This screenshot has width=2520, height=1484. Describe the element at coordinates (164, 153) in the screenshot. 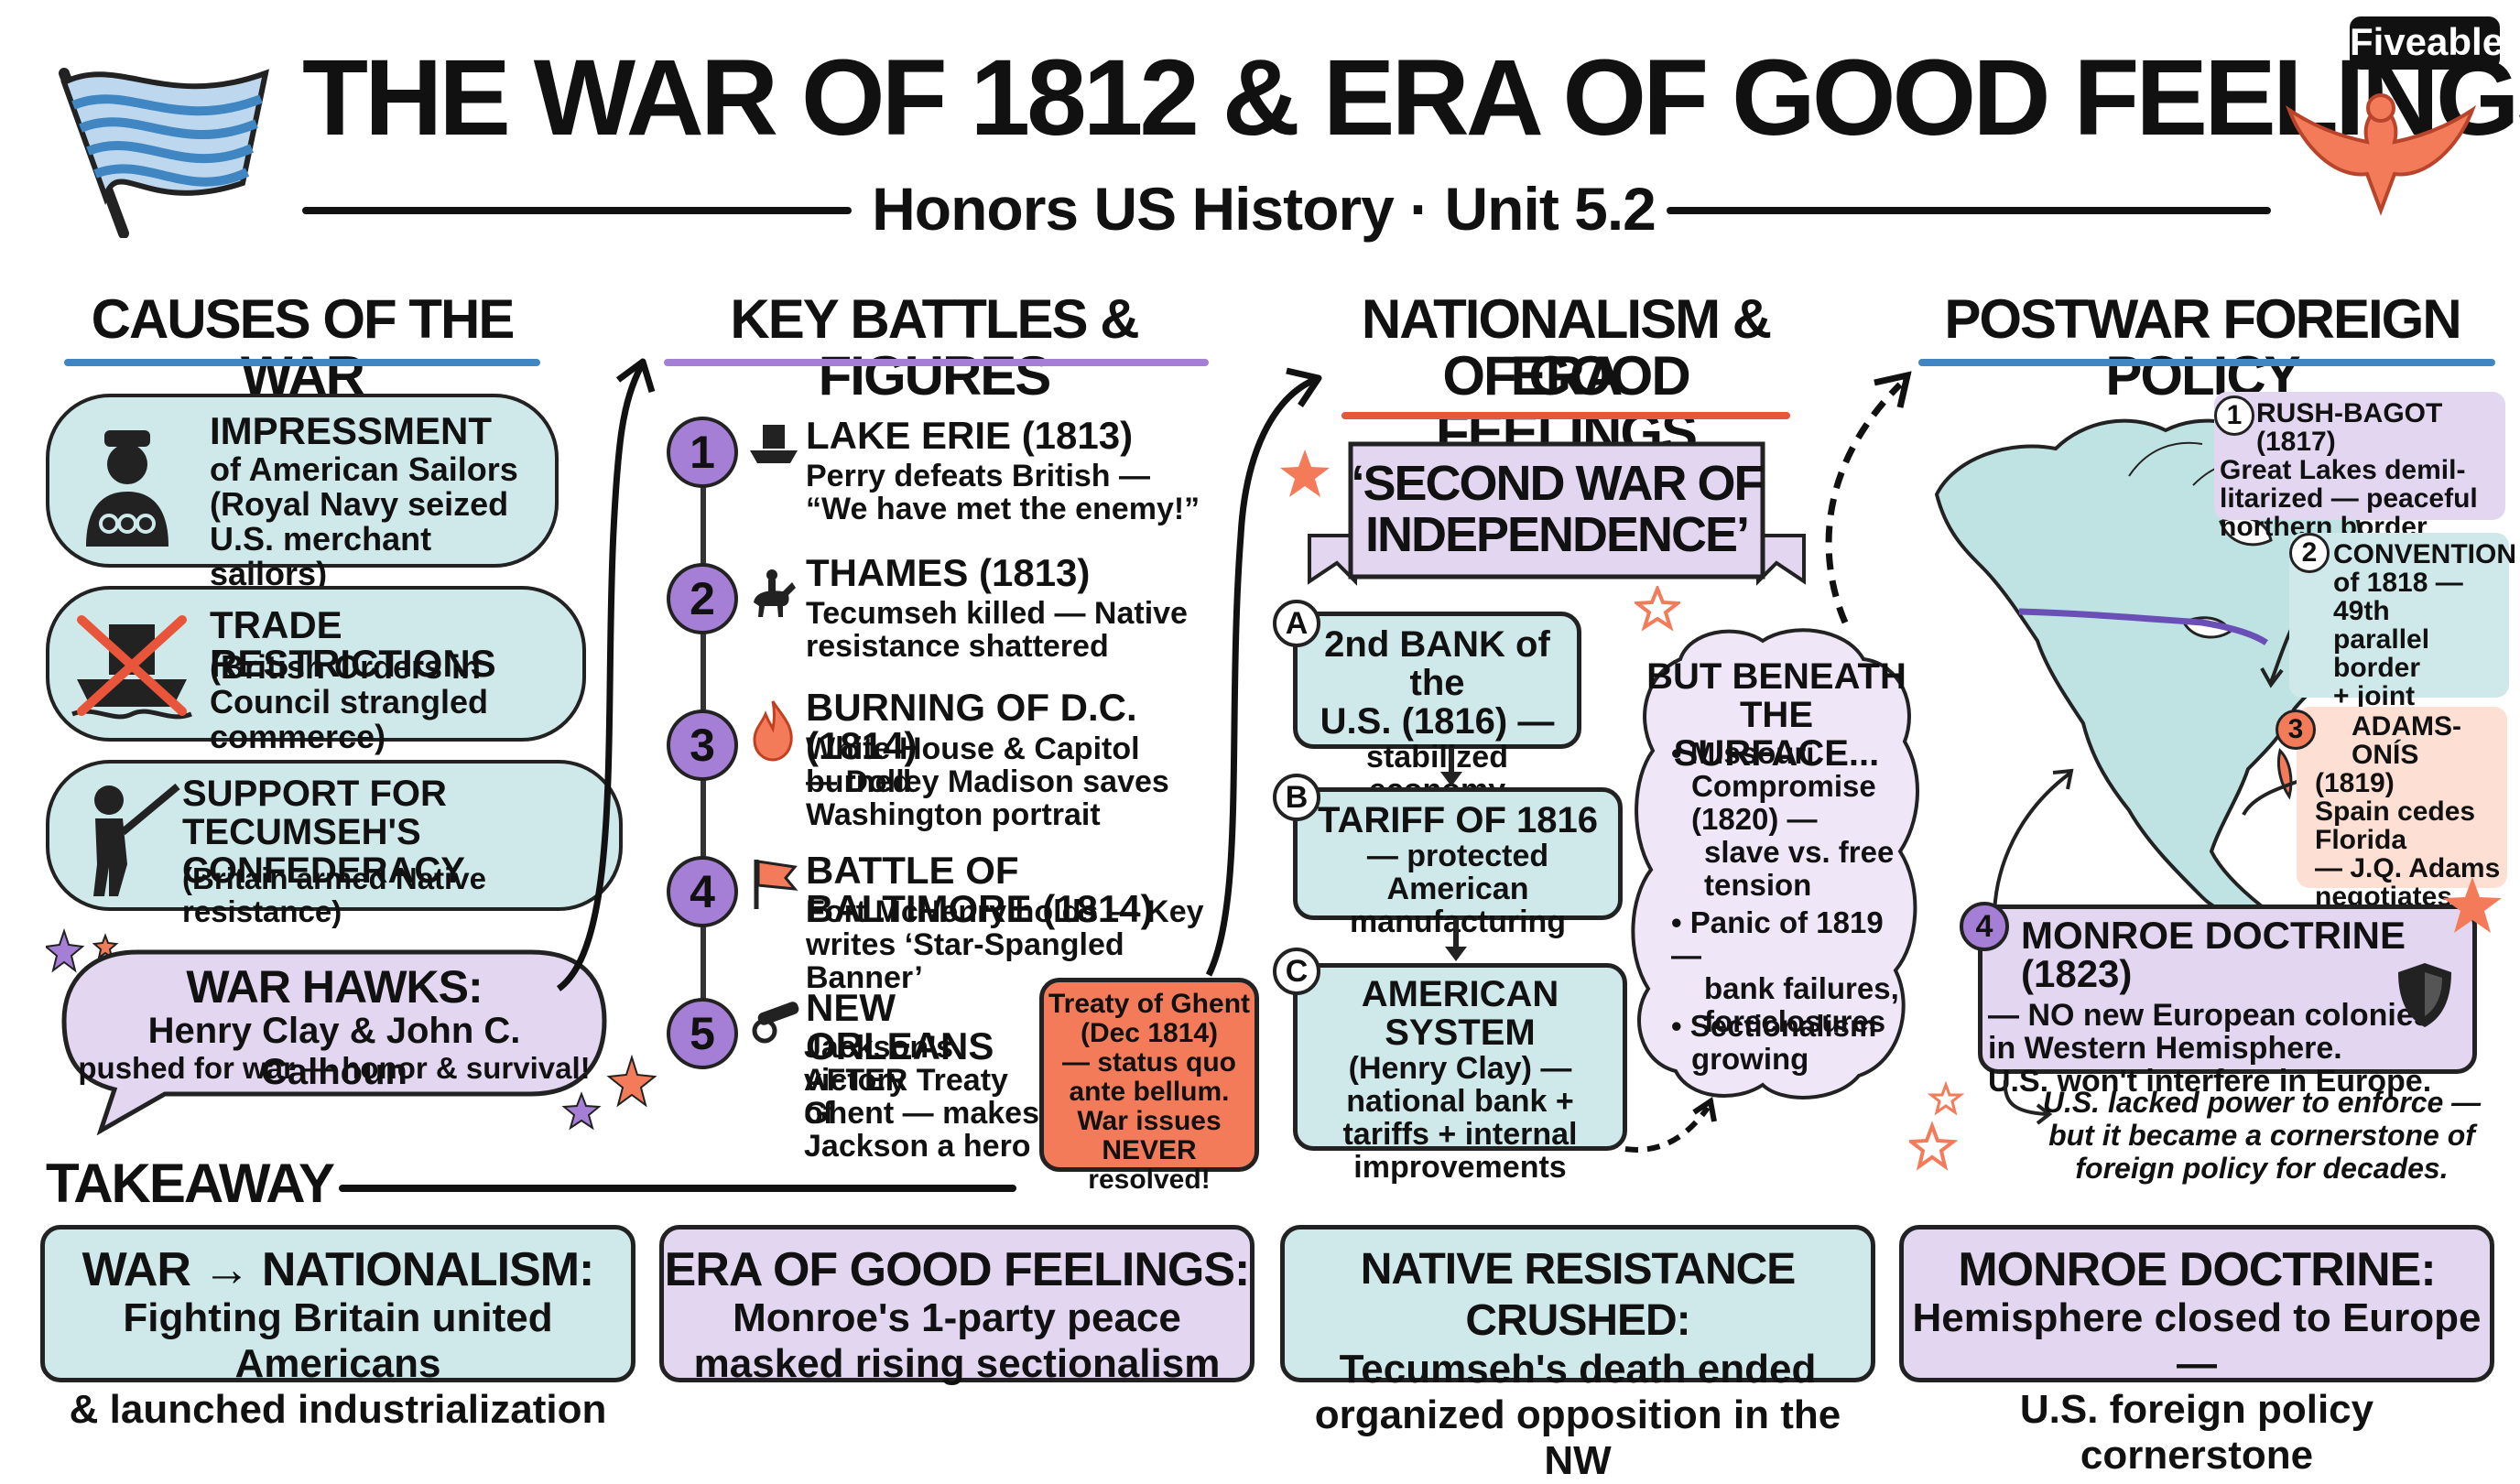

I see `us-flag-icon` at that location.